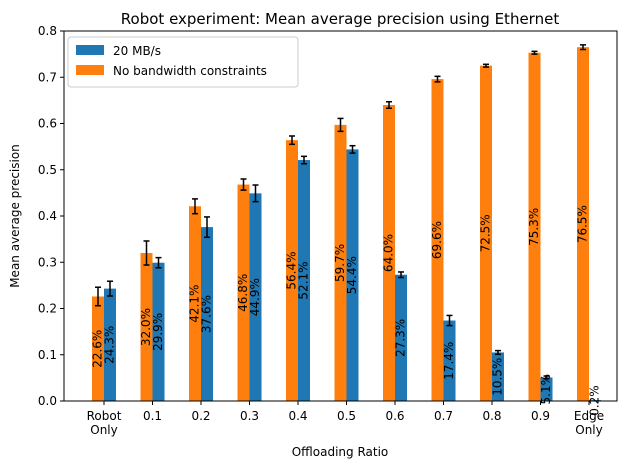 The image size is (630, 470). I want to click on data-label: 29.9%, so click(158, 332).